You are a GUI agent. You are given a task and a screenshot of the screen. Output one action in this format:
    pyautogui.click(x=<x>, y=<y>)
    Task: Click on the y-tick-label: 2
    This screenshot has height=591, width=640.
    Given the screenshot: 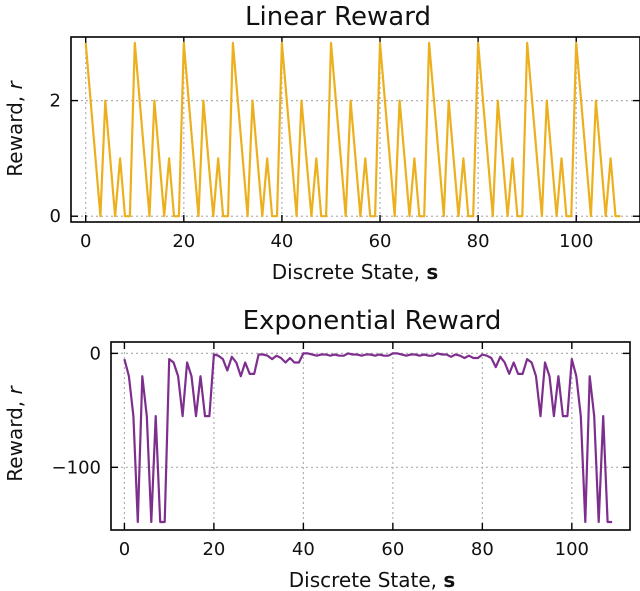 What is the action you would take?
    pyautogui.click(x=55, y=101)
    